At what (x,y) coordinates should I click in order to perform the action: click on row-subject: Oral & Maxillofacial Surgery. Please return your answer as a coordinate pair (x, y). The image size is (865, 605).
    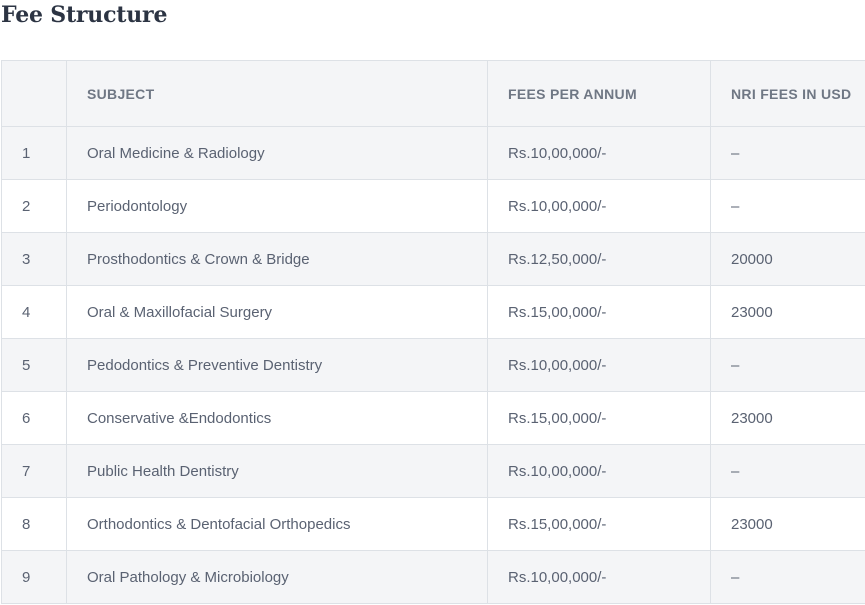
    Looking at the image, I should click on (277, 312).